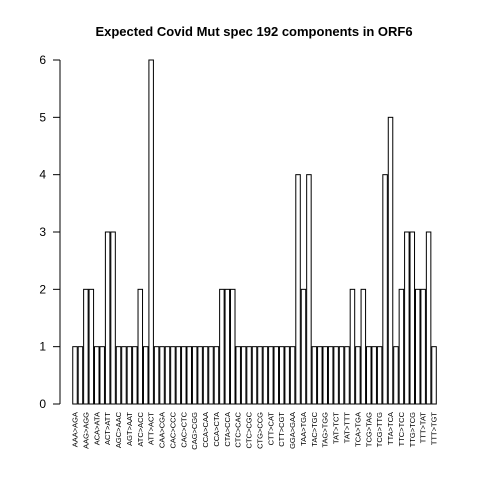  What do you see at coordinates (390, 428) in the screenshot?
I see `x-tick-label: TTA>TCA` at bounding box center [390, 428].